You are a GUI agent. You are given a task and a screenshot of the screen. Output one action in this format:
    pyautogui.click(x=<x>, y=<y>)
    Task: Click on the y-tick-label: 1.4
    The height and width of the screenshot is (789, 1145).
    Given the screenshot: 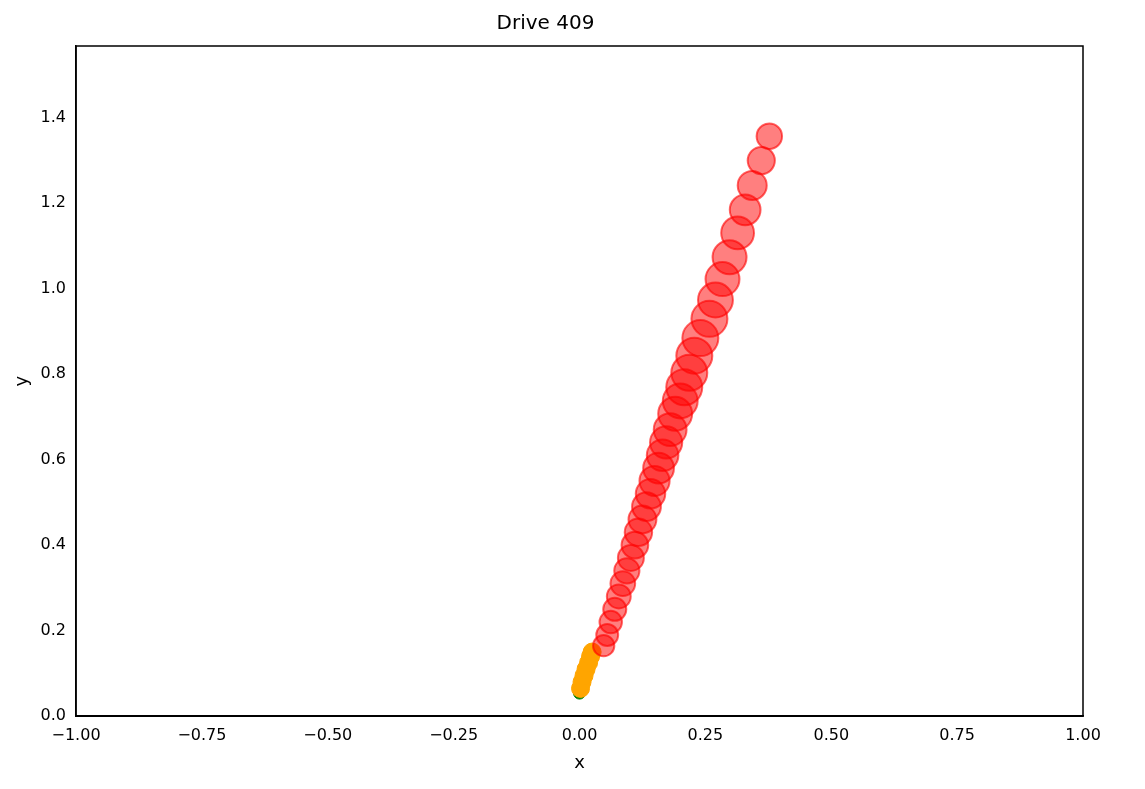 What is the action you would take?
    pyautogui.click(x=53, y=116)
    